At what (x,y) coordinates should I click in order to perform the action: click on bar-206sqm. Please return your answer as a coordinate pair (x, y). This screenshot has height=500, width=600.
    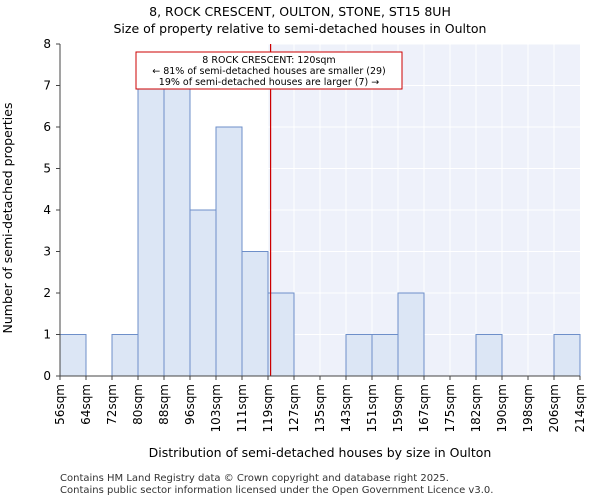
    Looking at the image, I should click on (567, 355).